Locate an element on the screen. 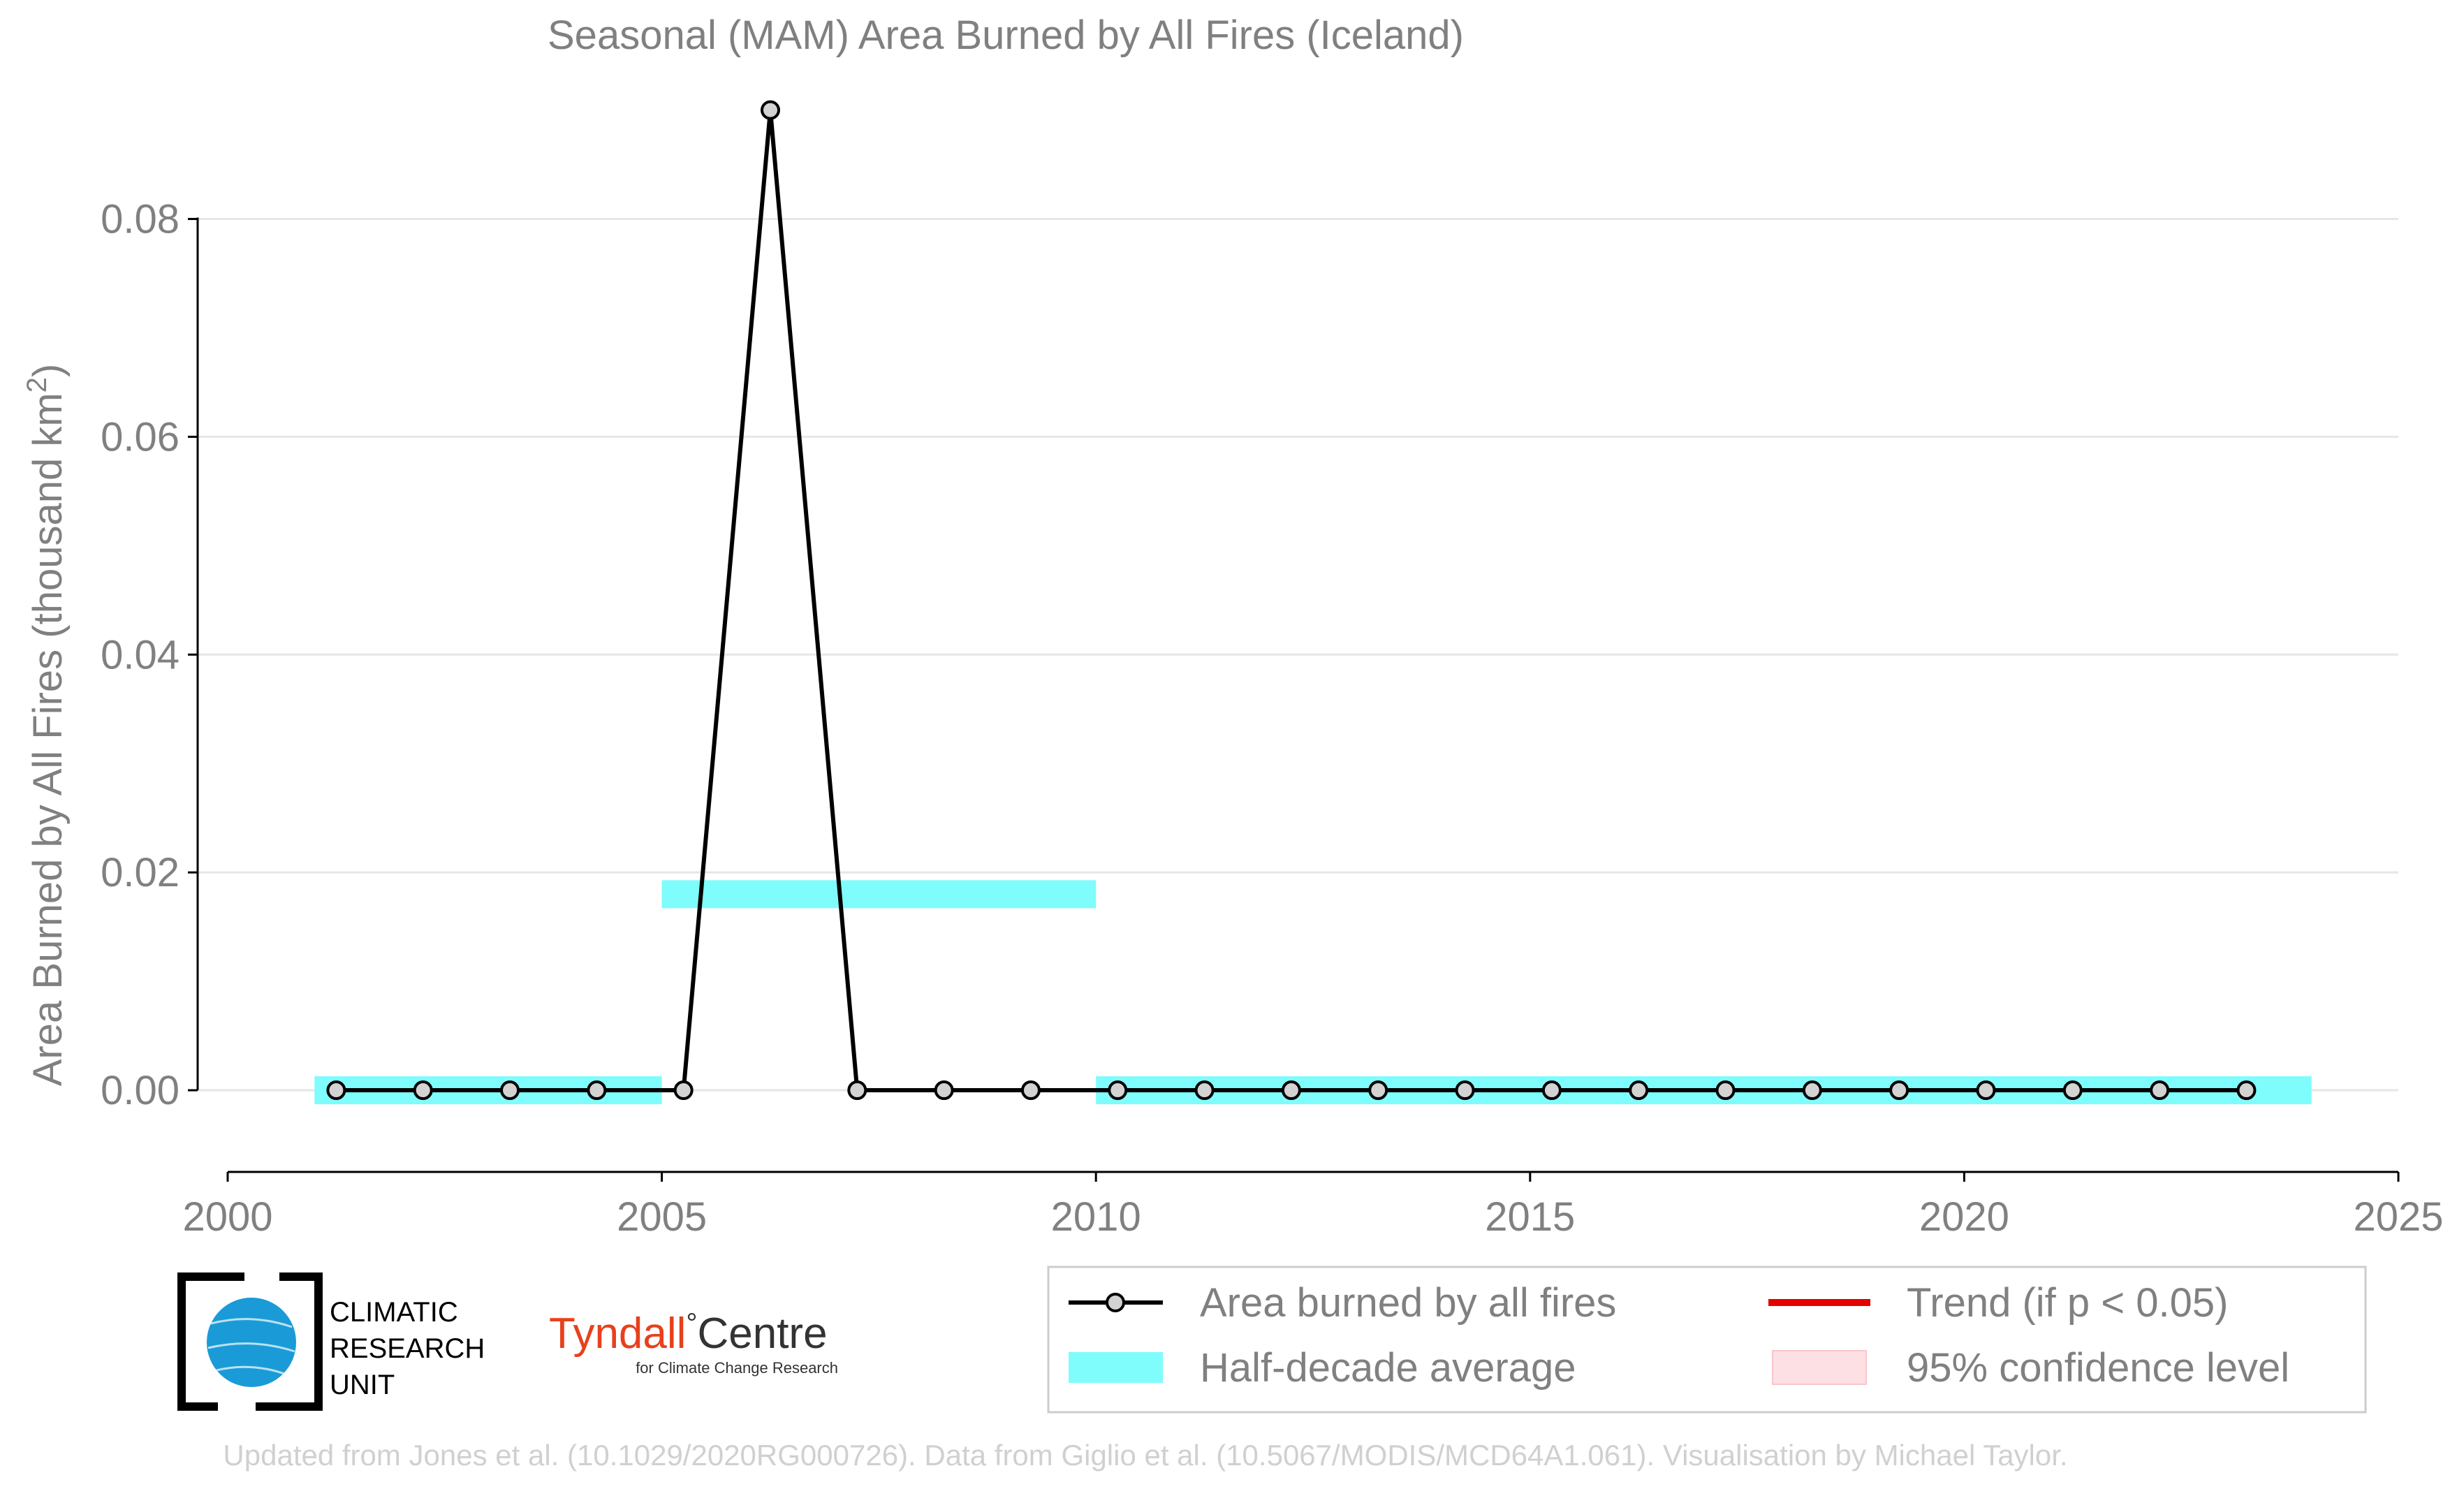 The image size is (2464, 1489). x-tick-label: 2010 is located at coordinates (1096, 1217).